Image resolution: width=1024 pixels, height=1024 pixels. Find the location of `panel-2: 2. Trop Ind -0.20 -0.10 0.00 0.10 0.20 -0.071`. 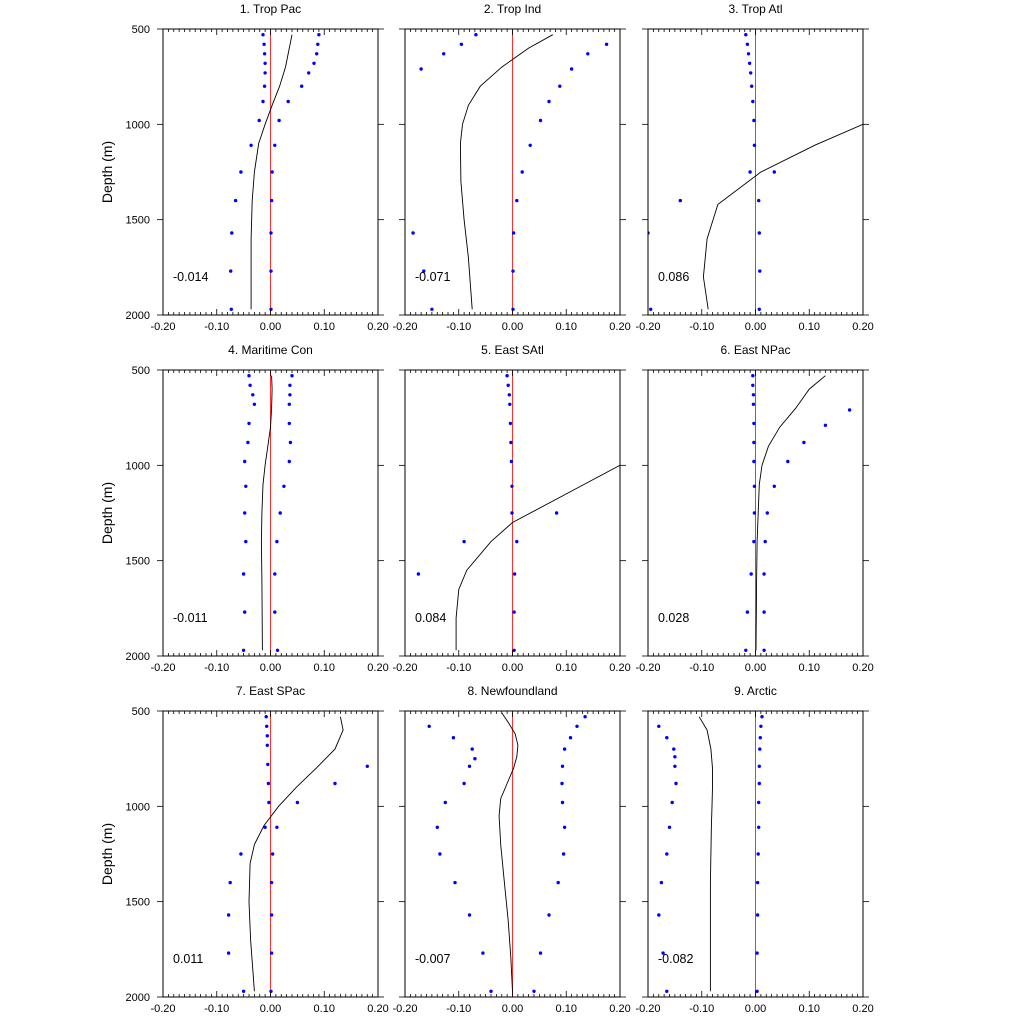

panel-2: 2. Trop Ind -0.20 -0.10 0.00 0.10 0.20 -0.071 is located at coordinates (511, 167).